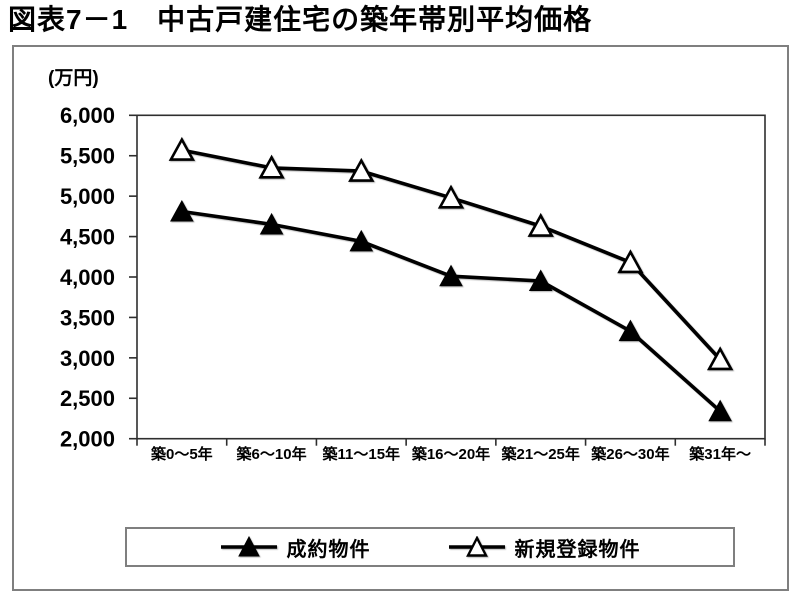 Image resolution: width=800 pixels, height=597 pixels. I want to click on filled-triangle-line-icon, so click(248, 546).